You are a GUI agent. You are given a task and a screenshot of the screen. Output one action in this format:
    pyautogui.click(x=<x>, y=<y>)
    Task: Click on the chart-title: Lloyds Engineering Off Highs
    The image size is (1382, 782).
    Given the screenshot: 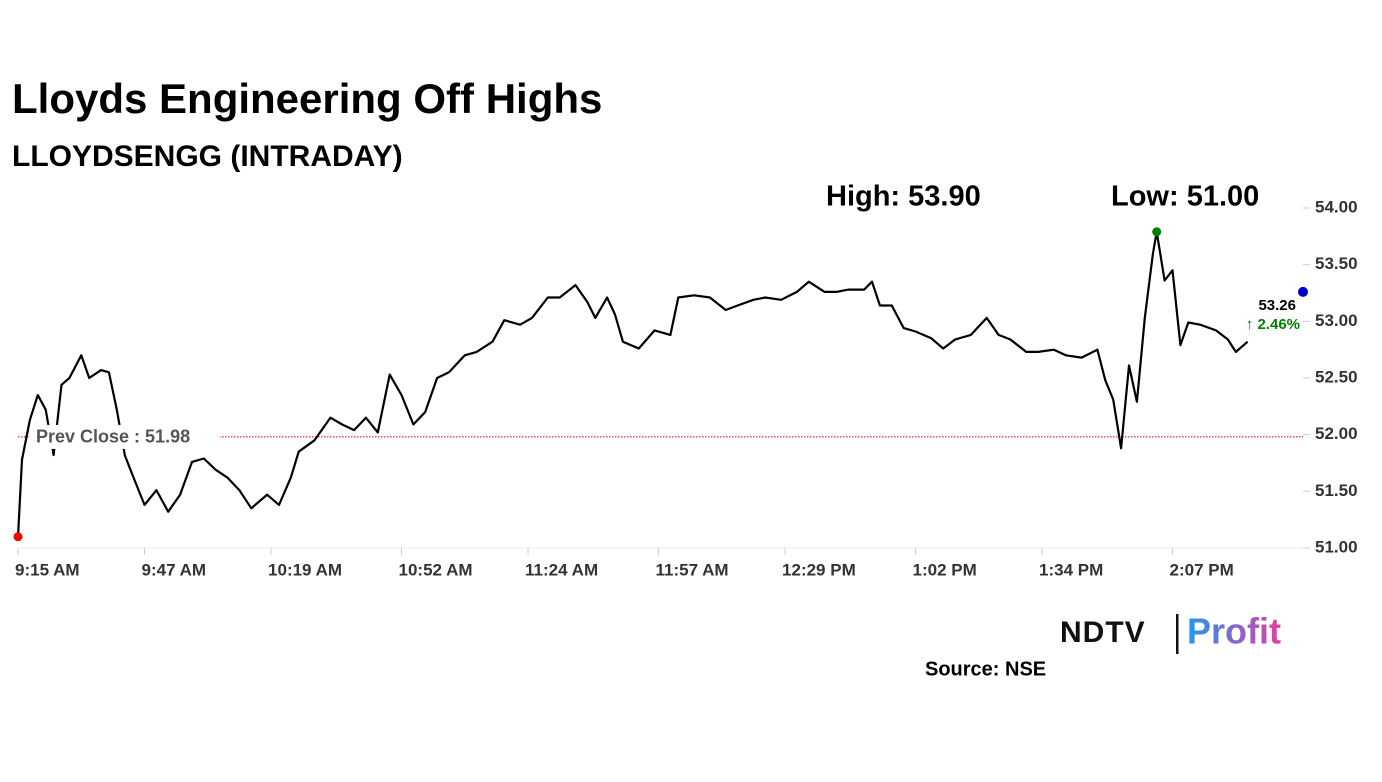 What is the action you would take?
    pyautogui.click(x=307, y=98)
    